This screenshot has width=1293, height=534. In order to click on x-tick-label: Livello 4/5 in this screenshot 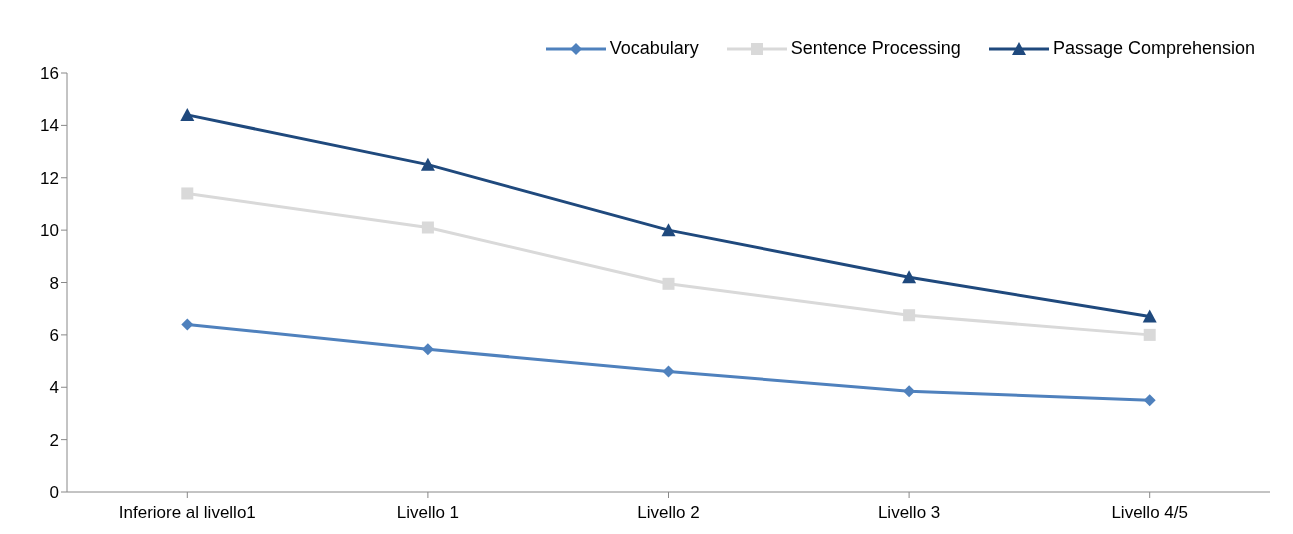, I will do `click(1149, 513)`.